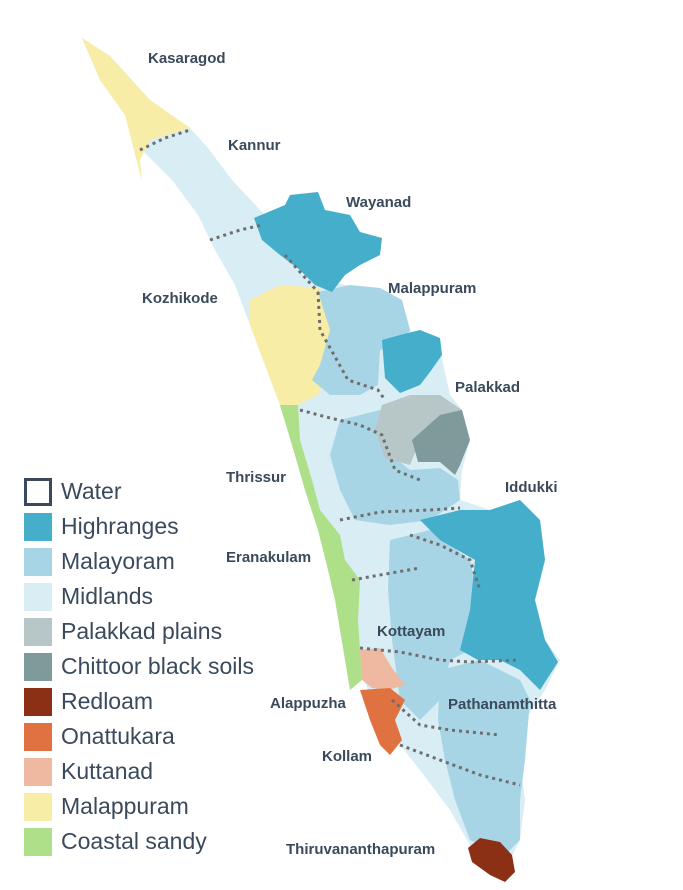  Describe the element at coordinates (120, 526) in the screenshot. I see `legend-label: Highranges` at that location.